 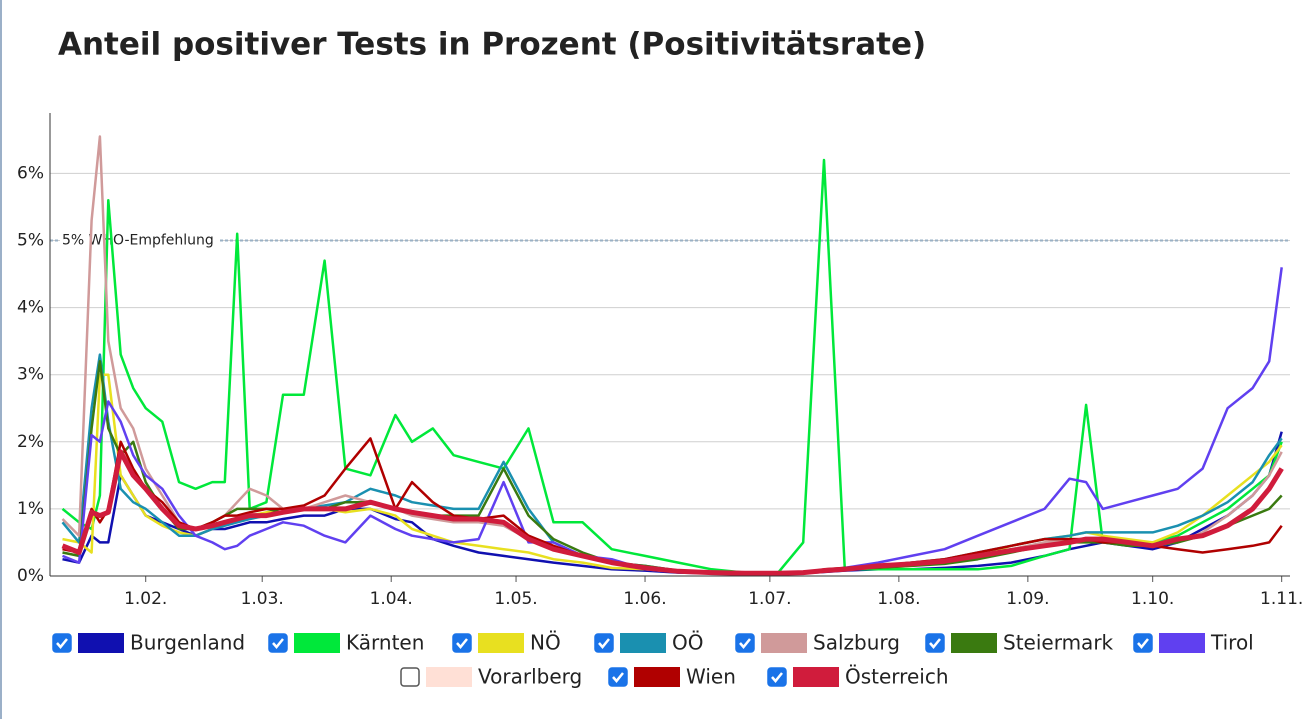 I want to click on legend-label: Tirol, so click(x=1232, y=643).